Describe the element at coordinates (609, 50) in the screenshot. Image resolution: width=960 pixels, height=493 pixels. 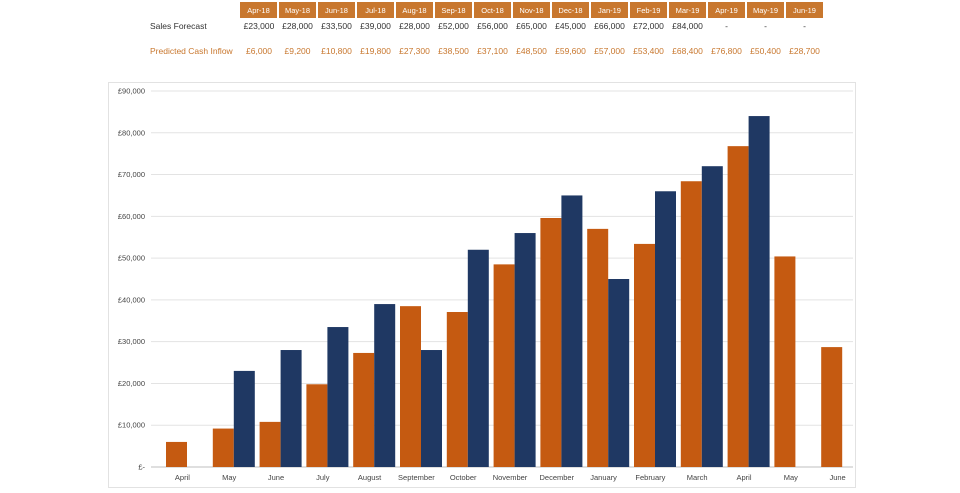
I see `cash-inflow-cell: £57,000` at that location.